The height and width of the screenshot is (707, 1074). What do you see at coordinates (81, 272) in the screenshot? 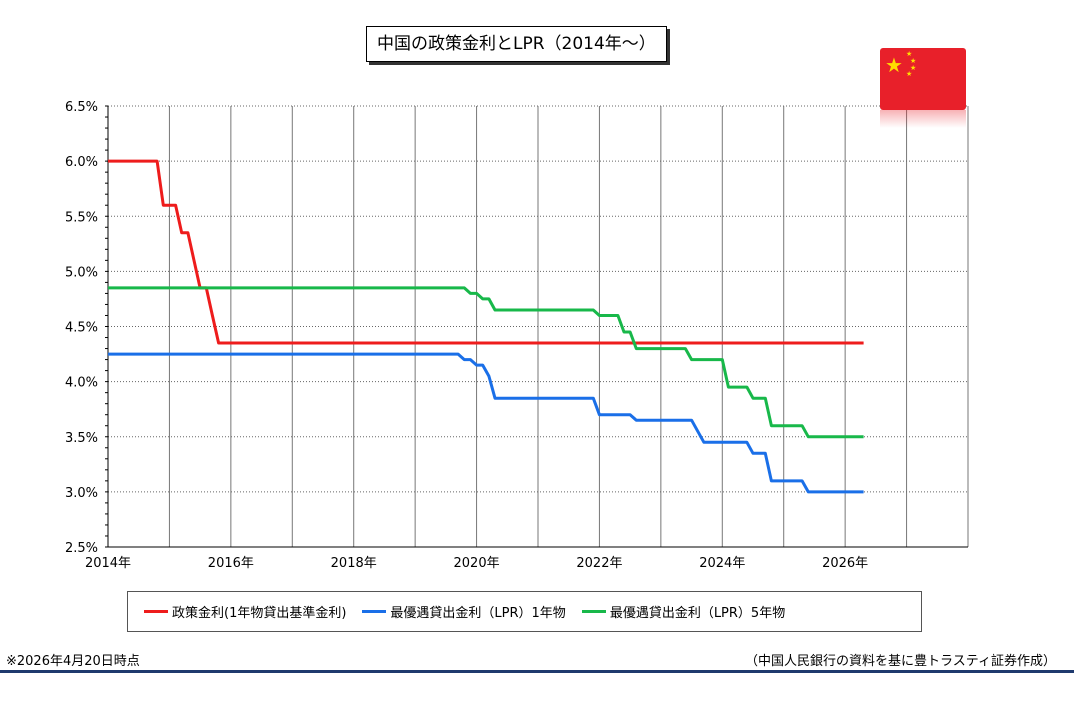
I see `y-tick-label: 5.0%` at bounding box center [81, 272].